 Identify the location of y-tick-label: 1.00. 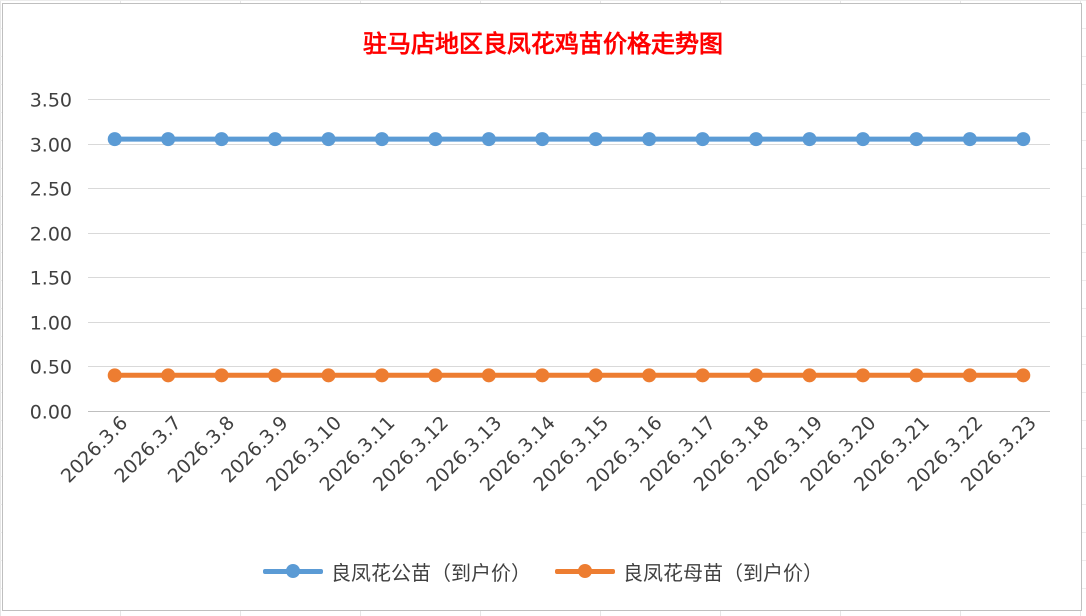
(51, 324).